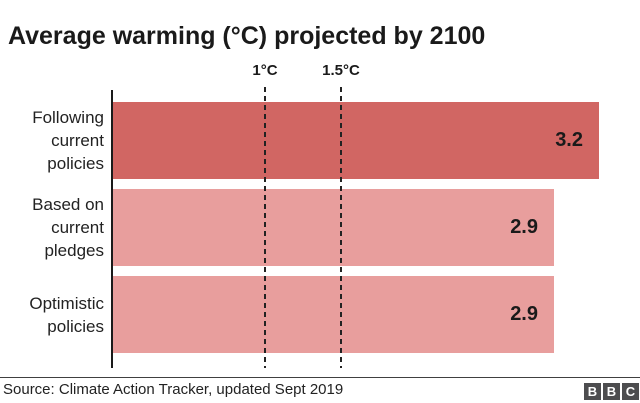  Describe the element at coordinates (569, 140) in the screenshot. I see `bar-value-label: 3.2` at that location.